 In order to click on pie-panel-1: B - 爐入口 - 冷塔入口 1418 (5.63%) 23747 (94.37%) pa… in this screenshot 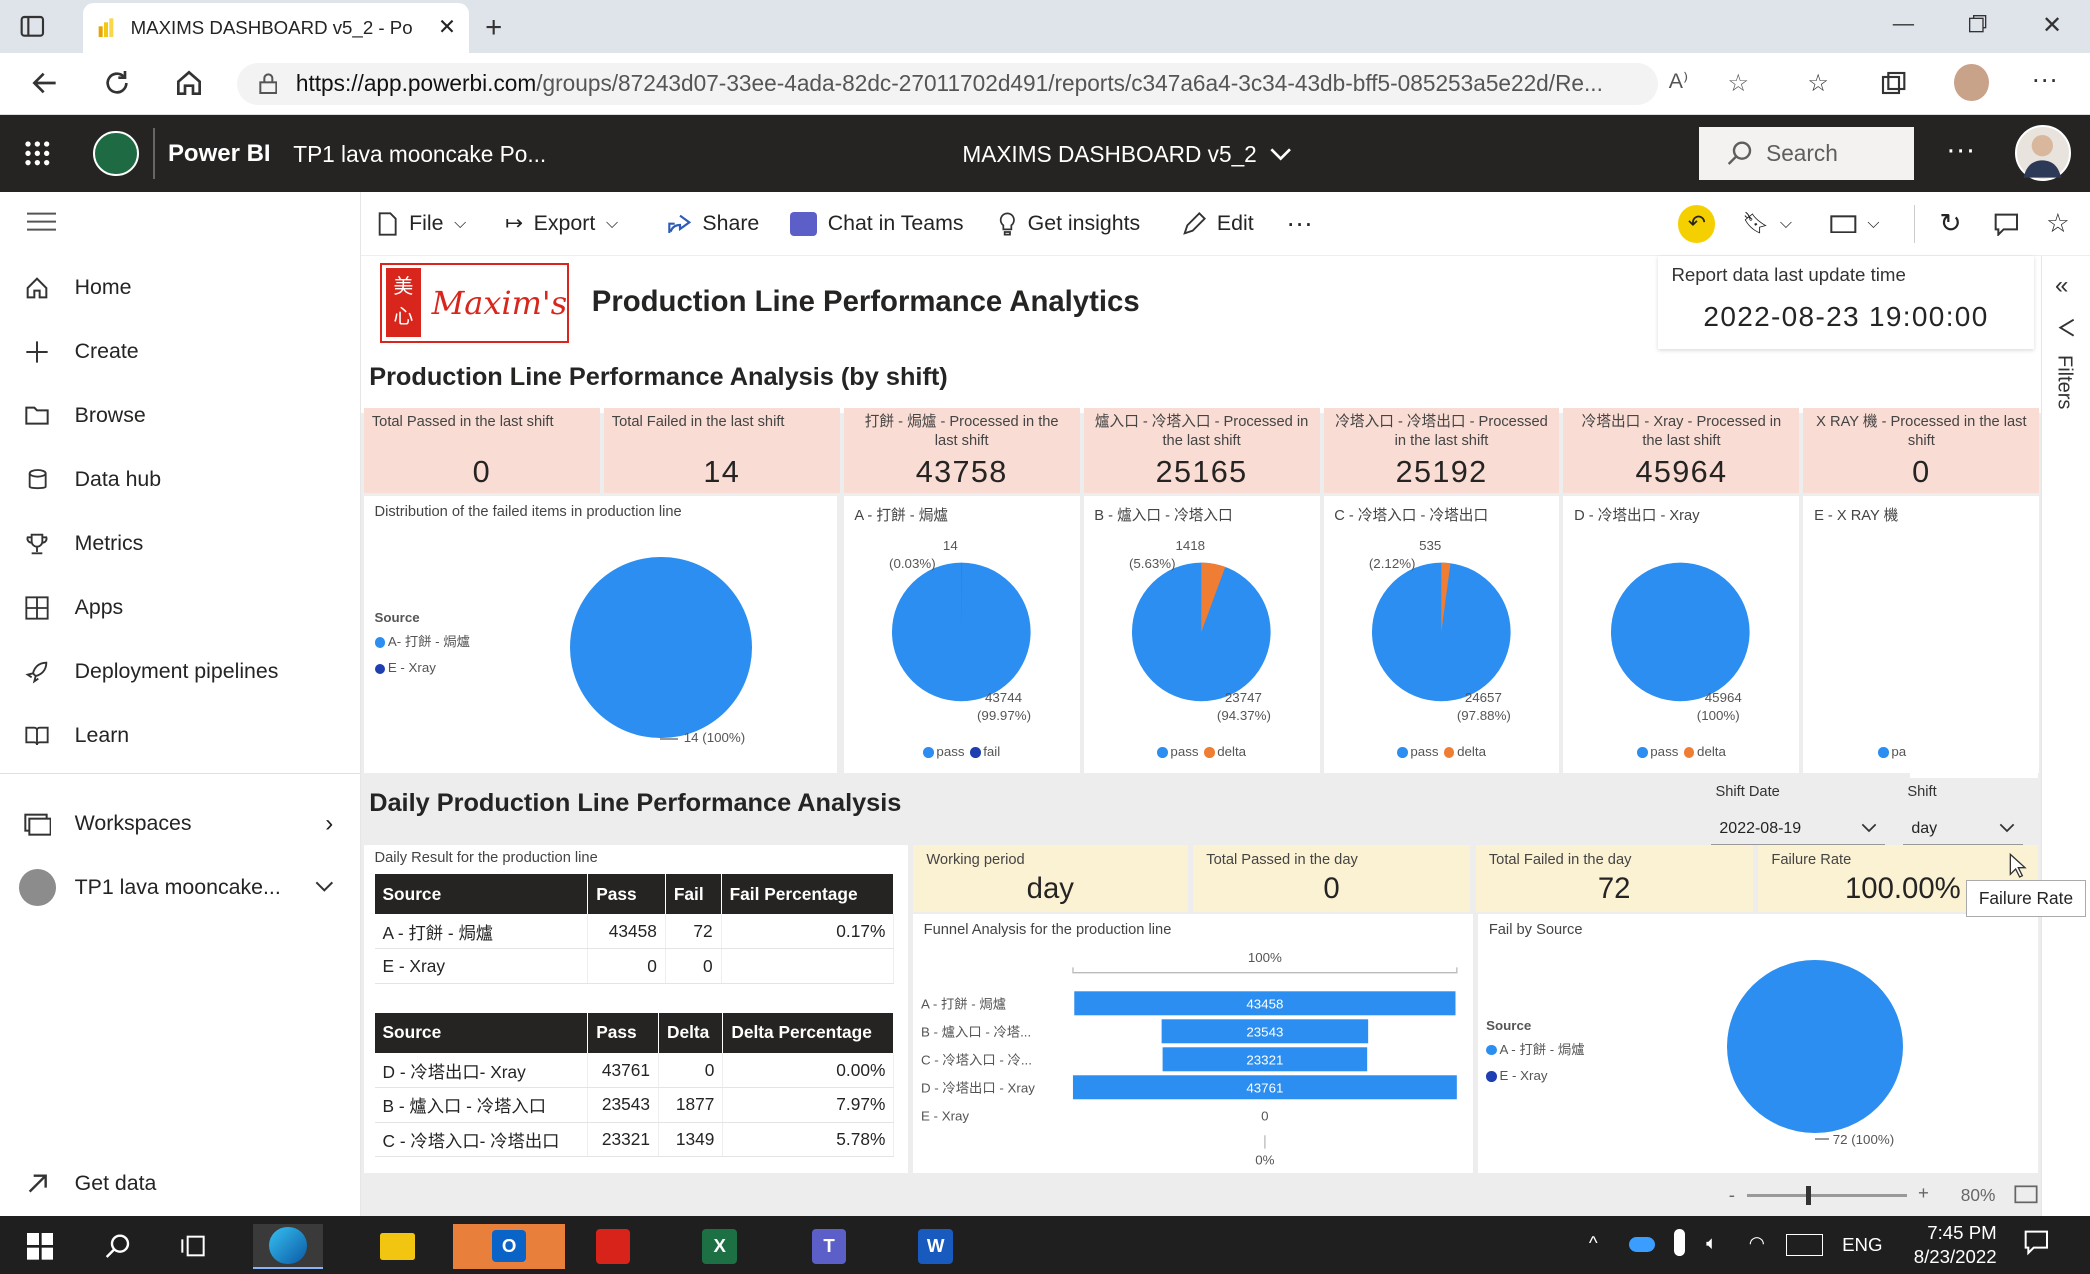, I will do `click(1201, 634)`.